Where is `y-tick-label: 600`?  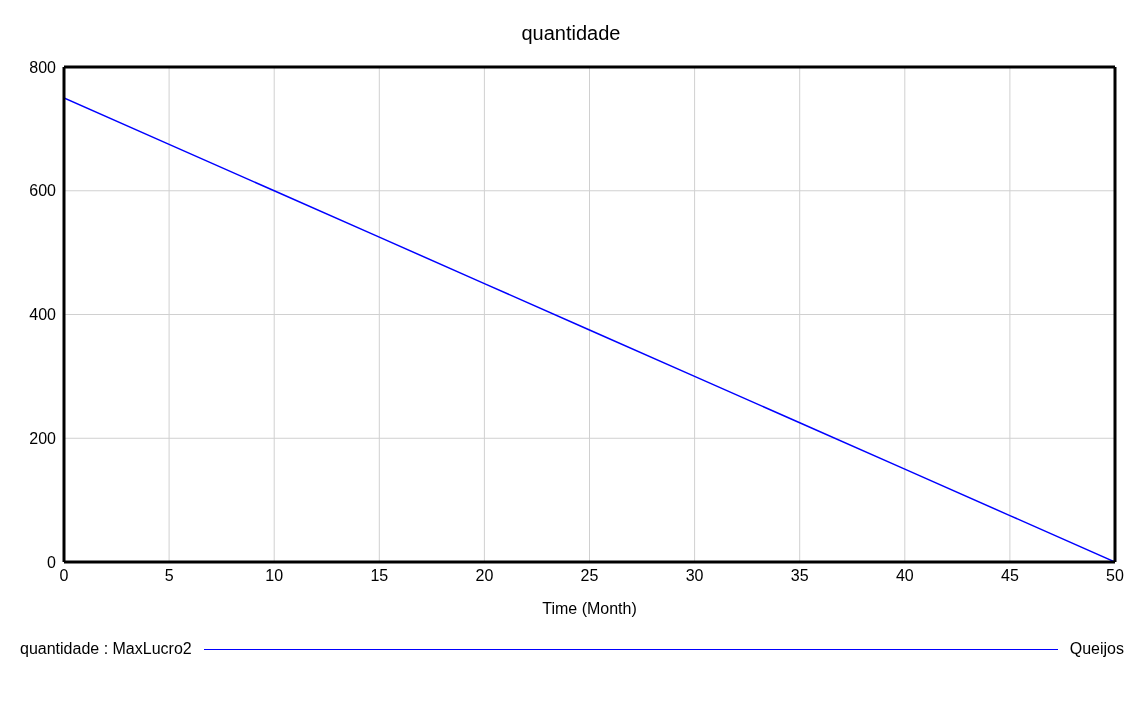 y-tick-label: 600 is located at coordinates (43, 191).